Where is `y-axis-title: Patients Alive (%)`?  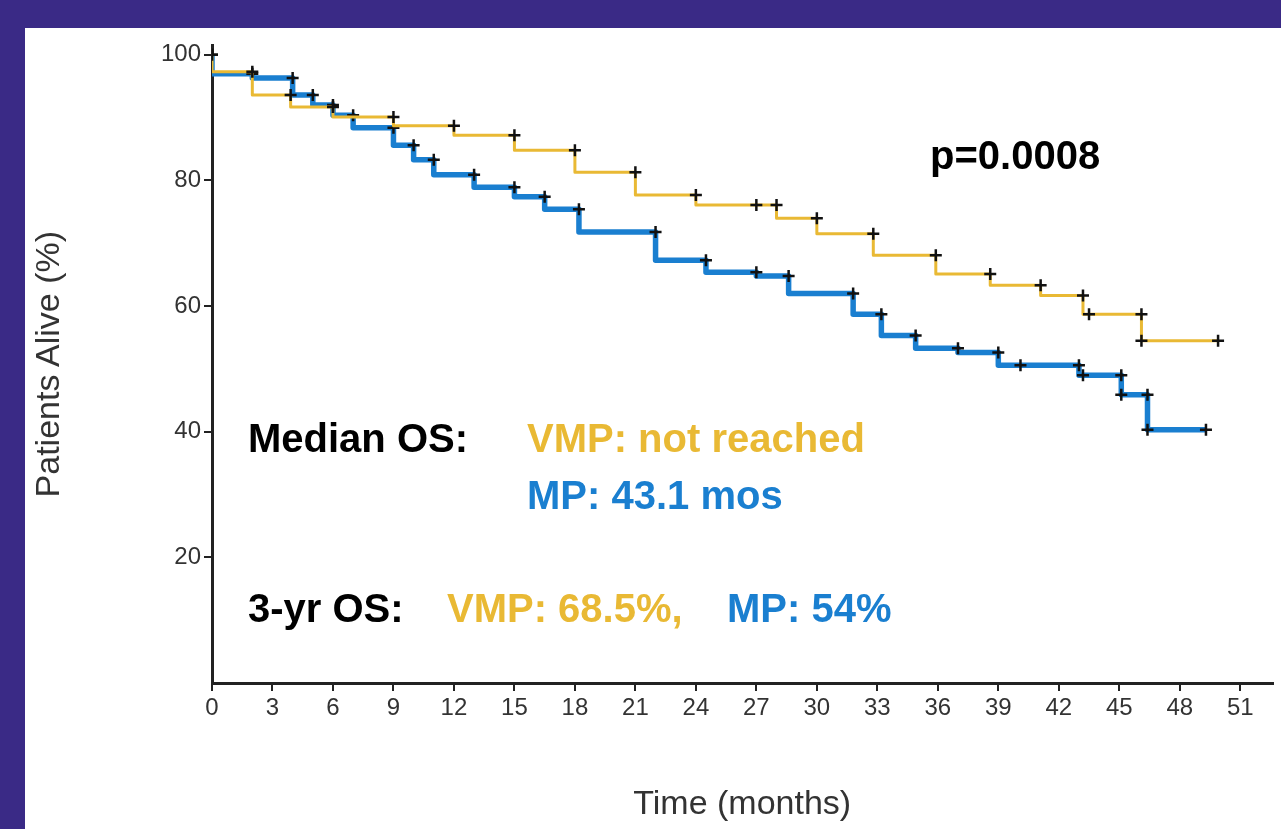 y-axis-title: Patients Alive (%) is located at coordinates (46, 364).